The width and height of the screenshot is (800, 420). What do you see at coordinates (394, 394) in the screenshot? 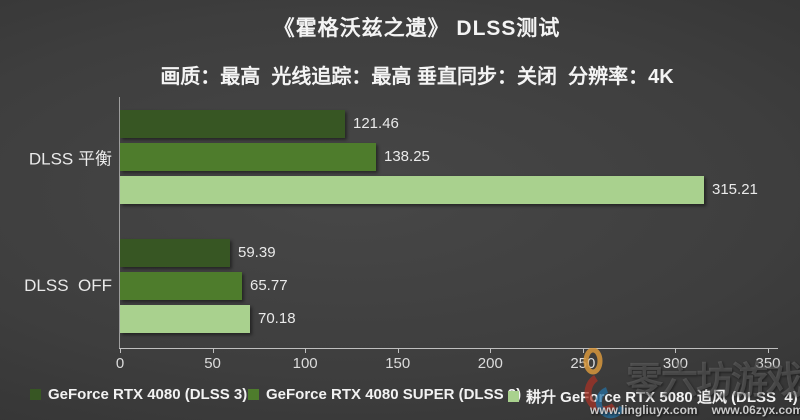
I see `legend-label: GeForce RTX 4080 SUPER (DLSS 3)` at bounding box center [394, 394].